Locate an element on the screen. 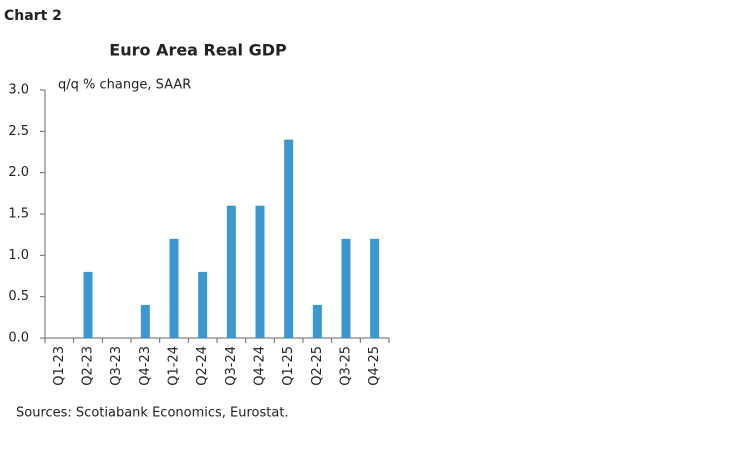  x-tick-label: Q4-23 is located at coordinates (145, 366).